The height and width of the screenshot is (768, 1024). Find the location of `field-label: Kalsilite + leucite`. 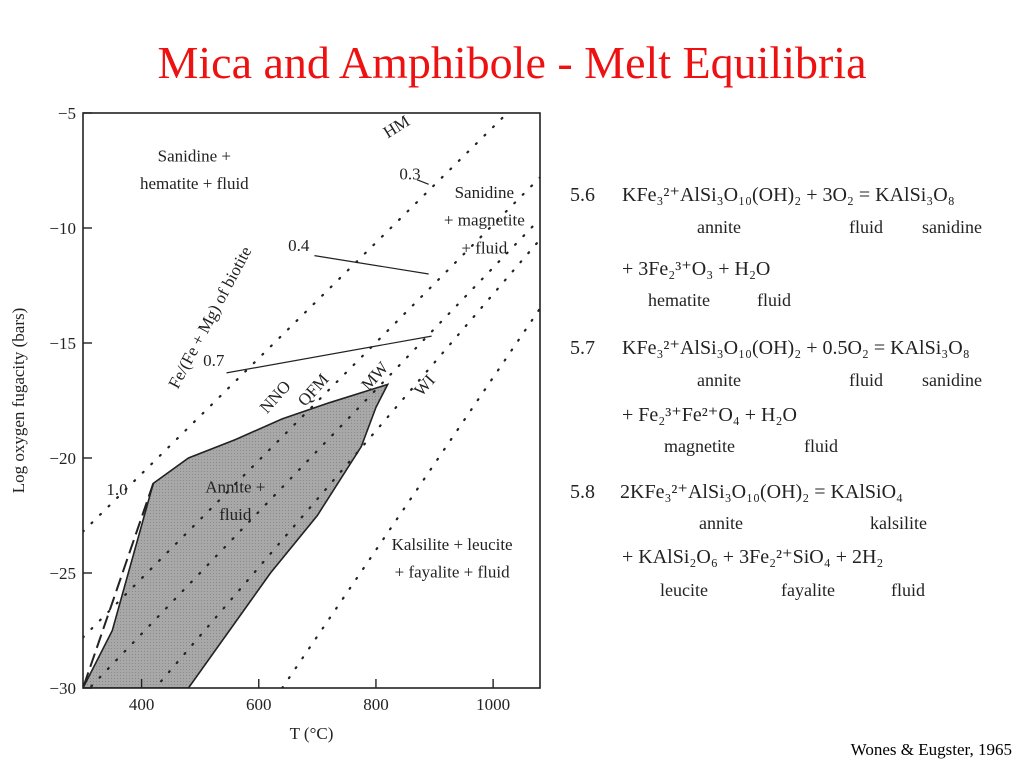

field-label: Kalsilite + leucite is located at coordinates (452, 544).